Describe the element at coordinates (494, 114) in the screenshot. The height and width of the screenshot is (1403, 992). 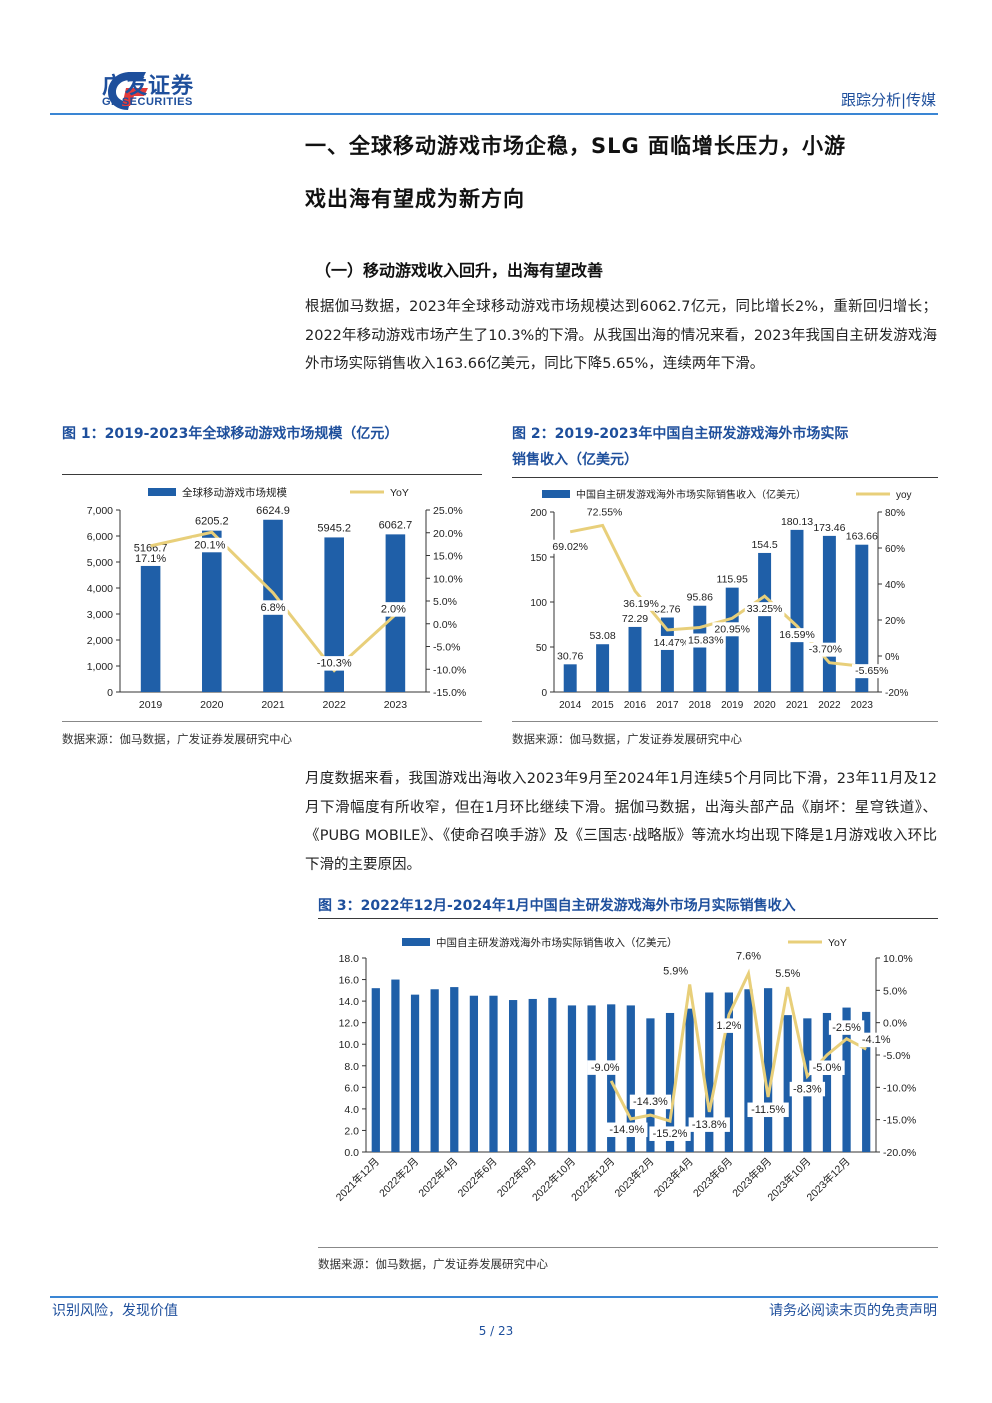
I see `header-divider` at that location.